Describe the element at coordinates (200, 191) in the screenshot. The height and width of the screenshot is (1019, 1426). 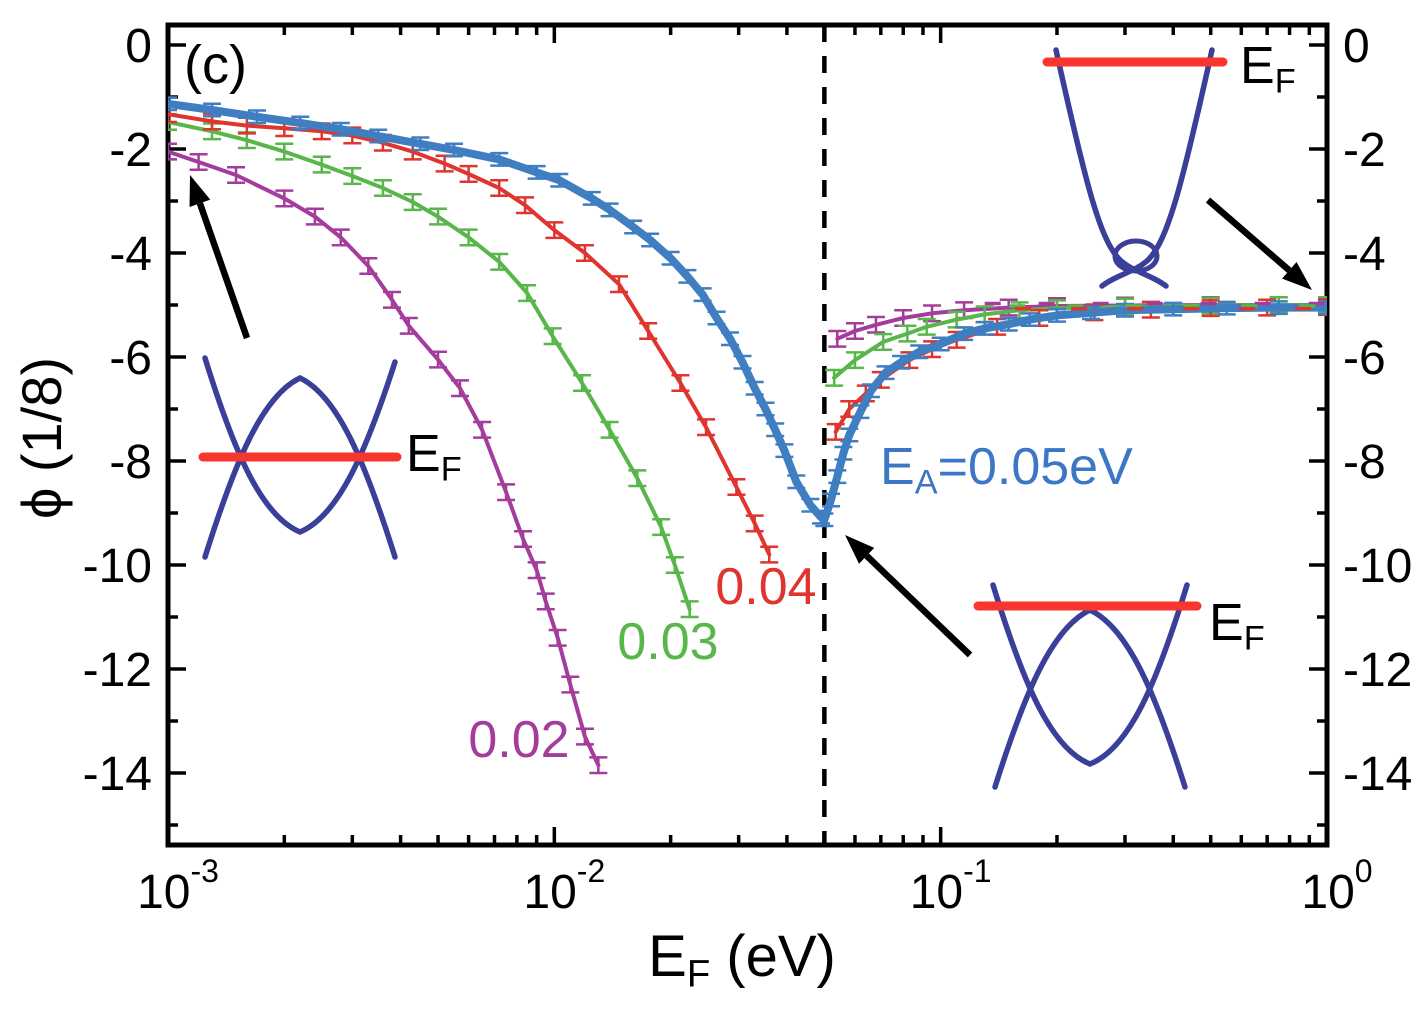
I see `arrow-to-low-ef-region-head` at that location.